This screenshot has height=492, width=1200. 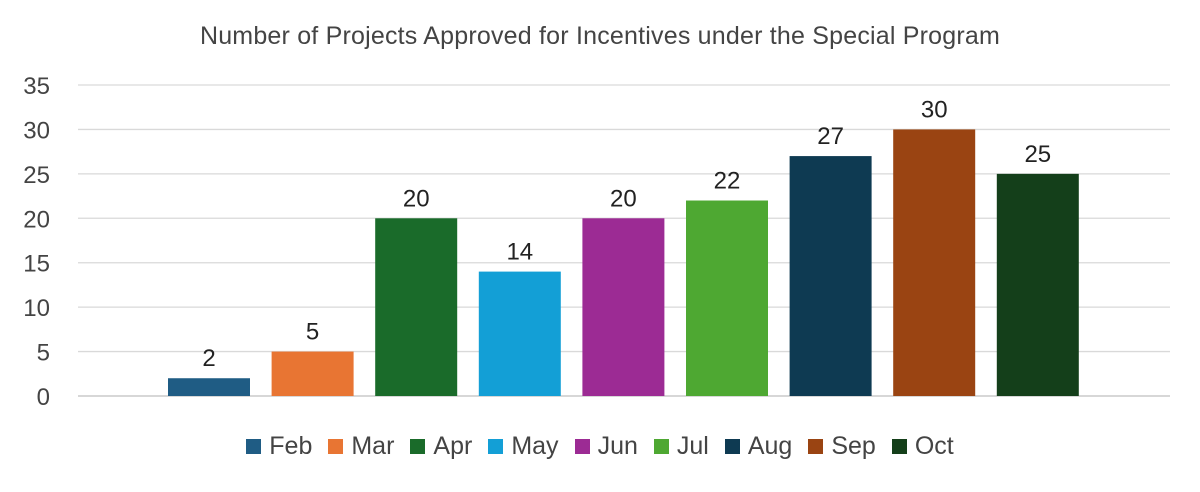 I want to click on legend-label: Jul, so click(x=692, y=446).